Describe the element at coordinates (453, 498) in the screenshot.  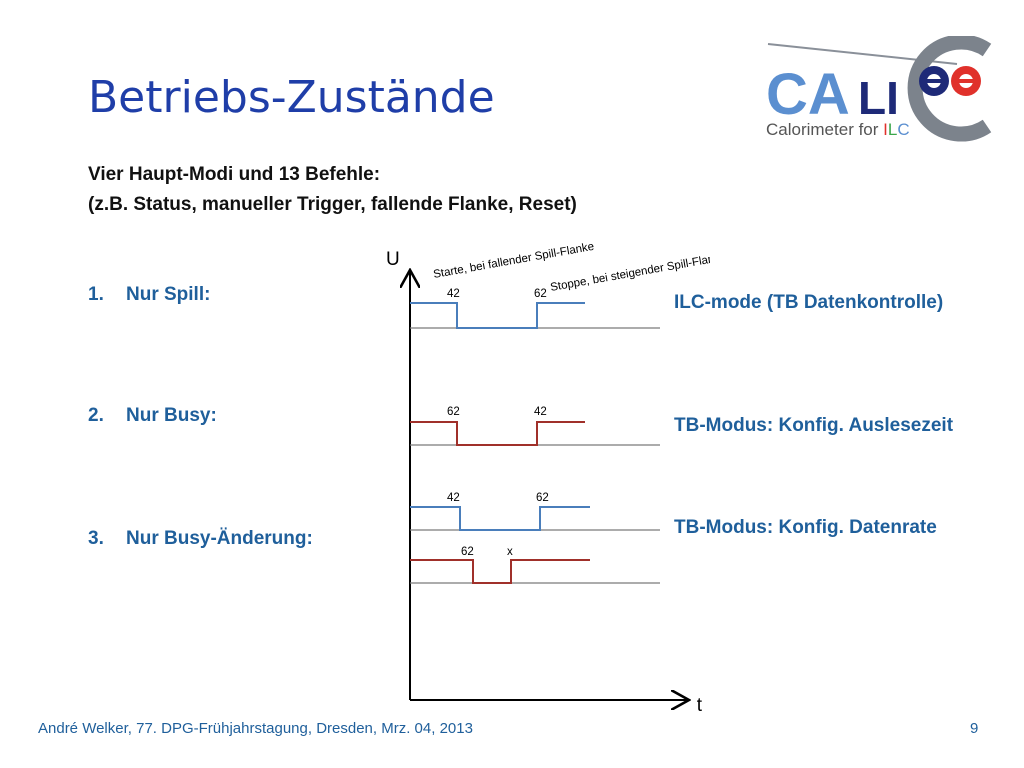
I see `signal-3-left-value: 42` at that location.